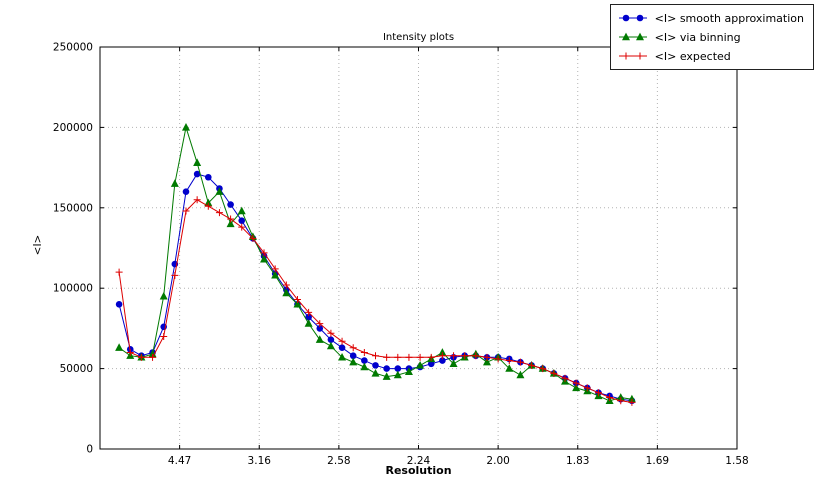 Image resolution: width=817 pixels, height=492 pixels. Describe the element at coordinates (73, 289) in the screenshot. I see `svg-text: 100000` at that location.